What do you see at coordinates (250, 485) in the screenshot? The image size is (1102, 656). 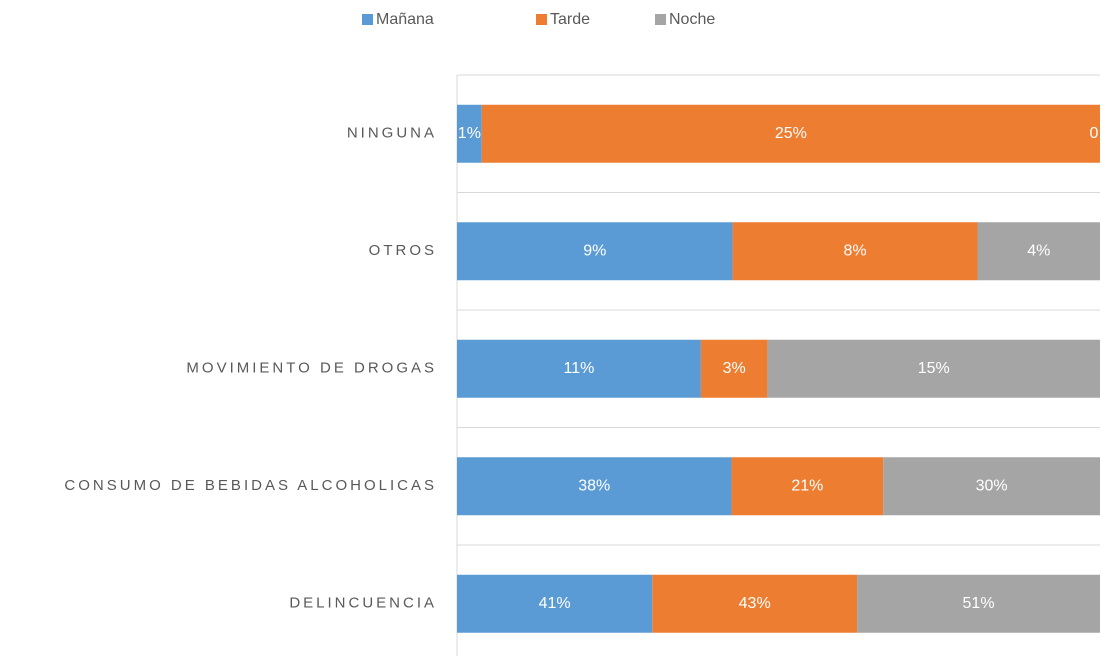 I see `category-label: CONSUMO DE BEBIDAS ALCOHOLICAS` at bounding box center [250, 485].